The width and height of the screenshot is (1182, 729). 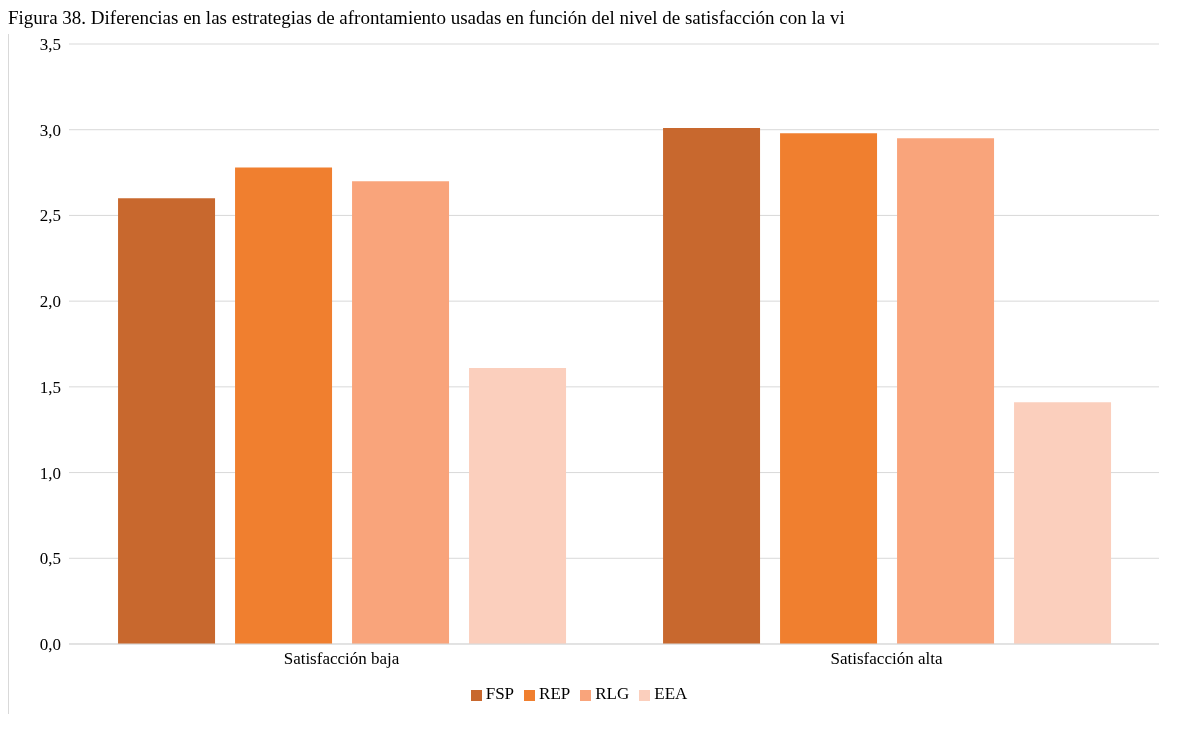 I want to click on y-tick-label: 1,0, so click(x=50, y=473).